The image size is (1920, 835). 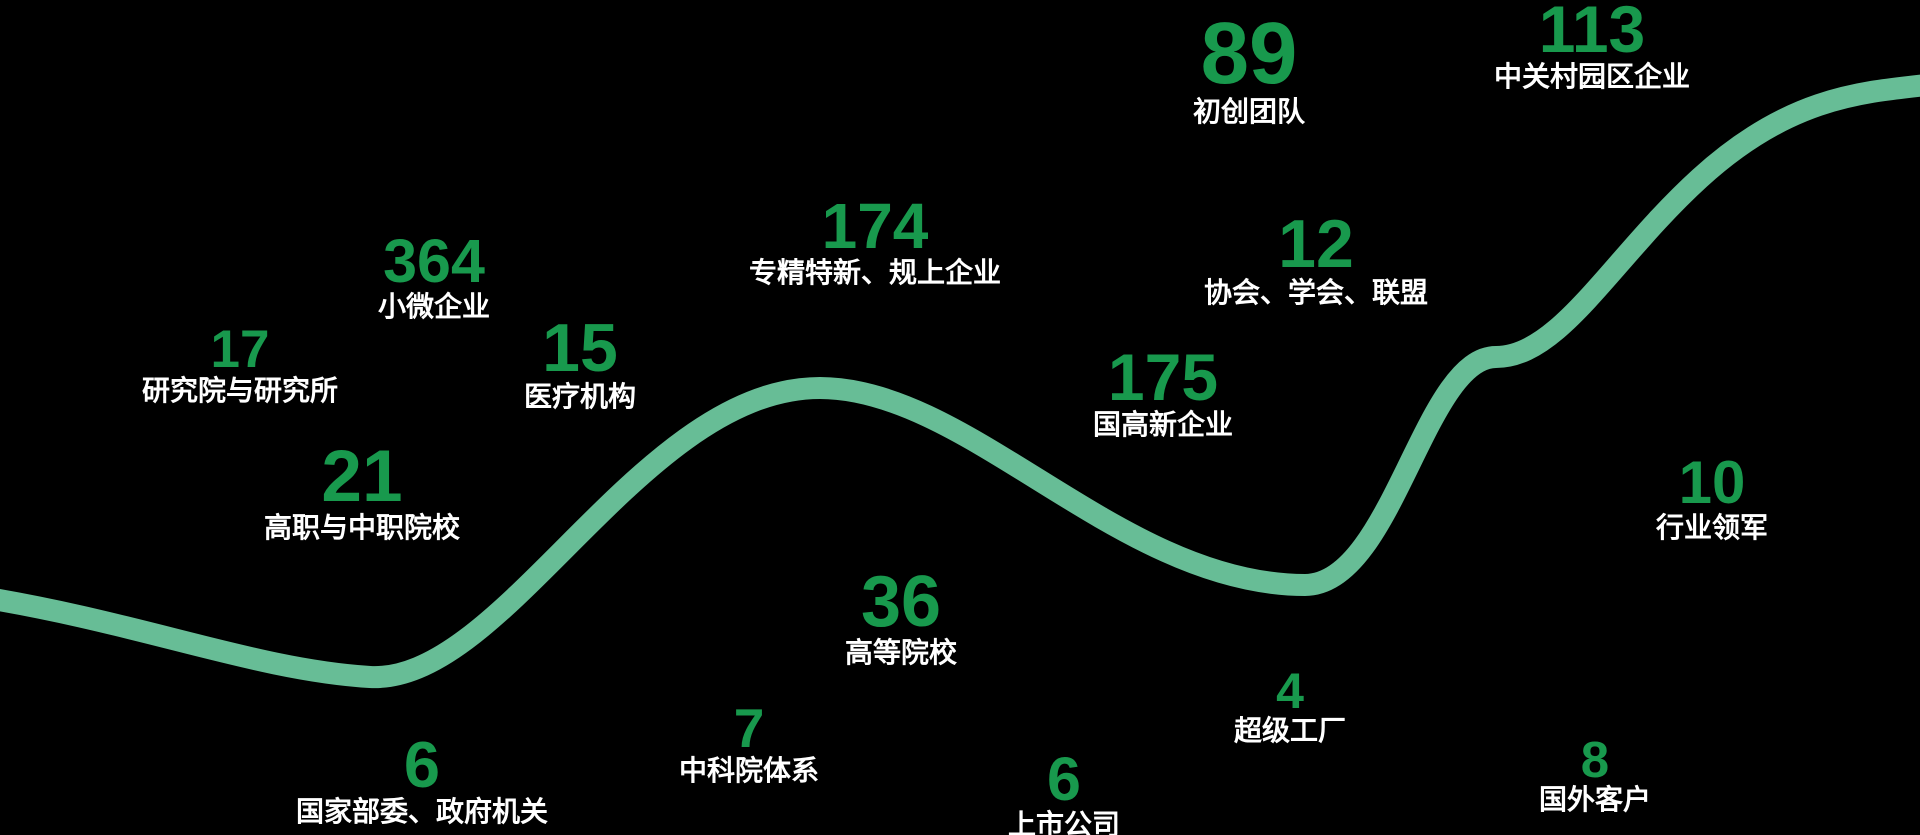 I want to click on stat-label: 中关村园区企业, so click(x=1592, y=76).